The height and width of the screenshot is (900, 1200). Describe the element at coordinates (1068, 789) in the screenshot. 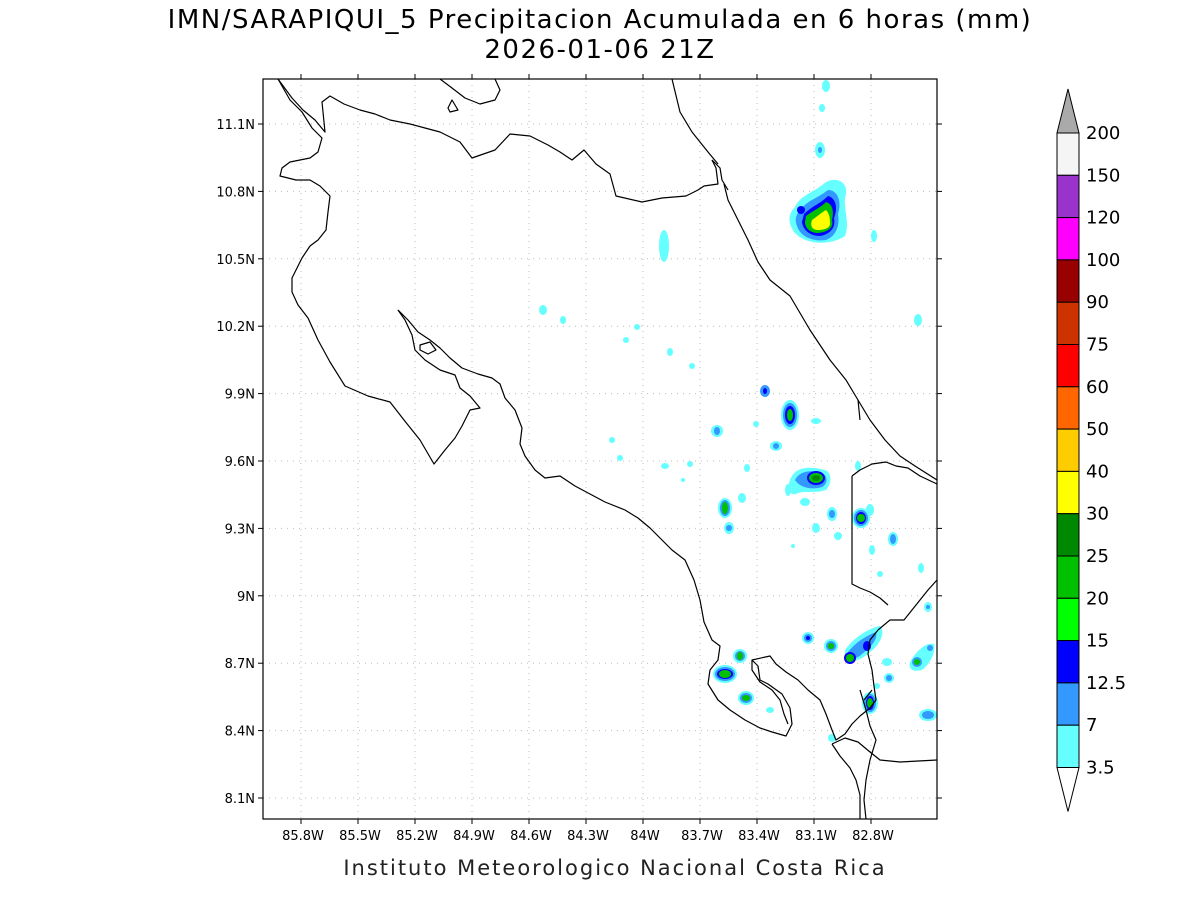

I see `colorbar-bottom-arrow` at that location.